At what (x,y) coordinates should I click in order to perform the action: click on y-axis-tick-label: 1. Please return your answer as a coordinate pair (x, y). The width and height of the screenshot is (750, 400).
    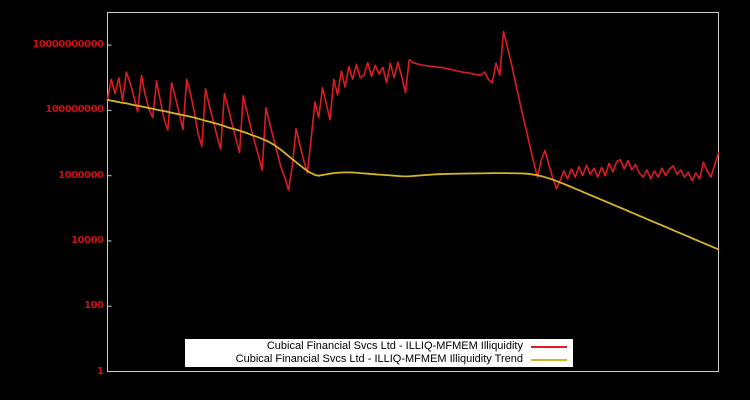
    Looking at the image, I should click on (100, 371).